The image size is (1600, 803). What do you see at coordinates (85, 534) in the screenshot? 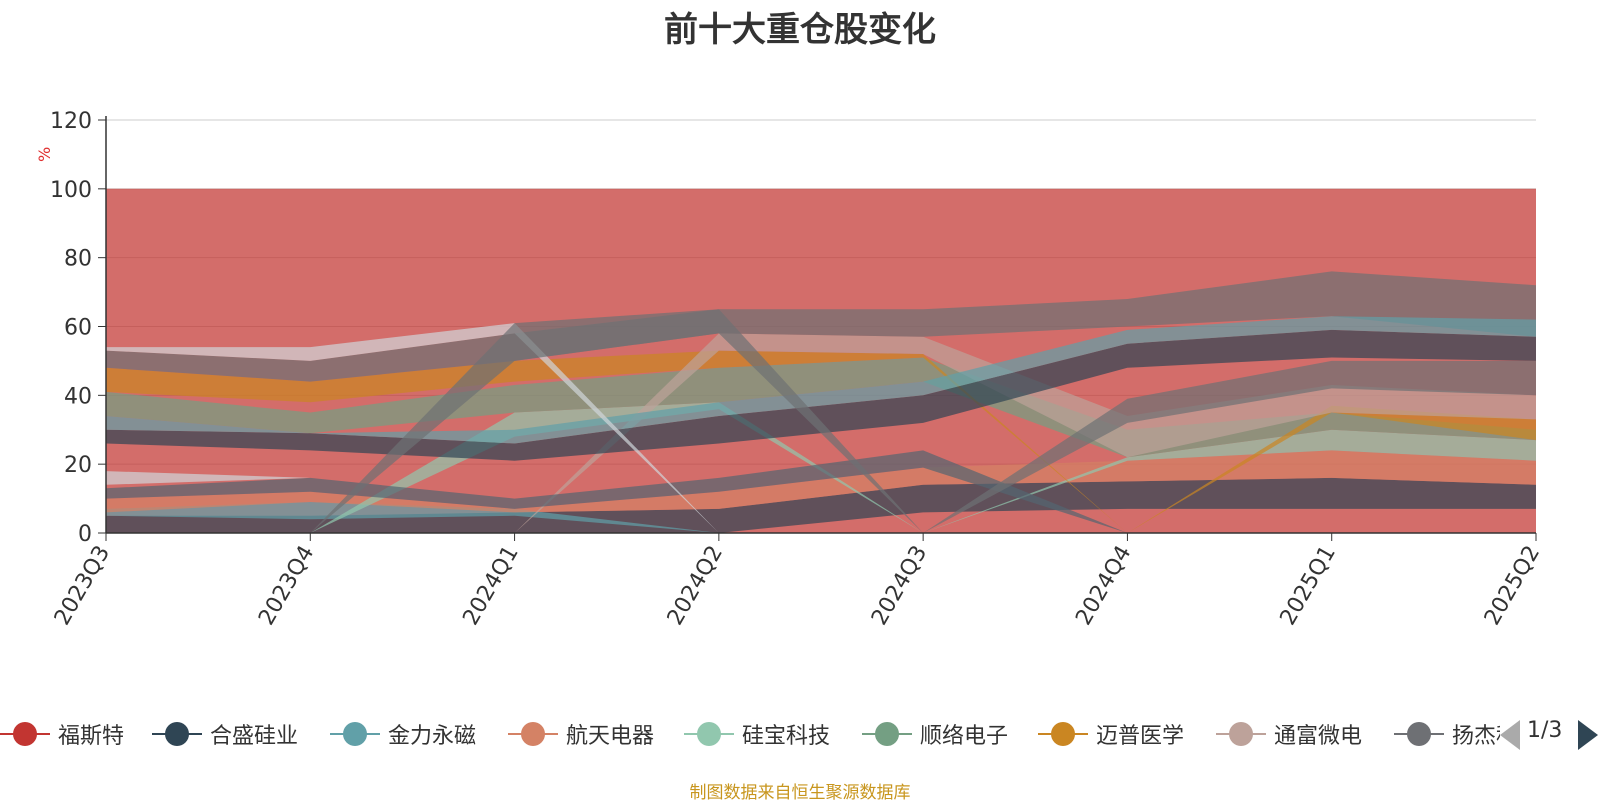
I see `y-tick-label: 0` at bounding box center [85, 534].